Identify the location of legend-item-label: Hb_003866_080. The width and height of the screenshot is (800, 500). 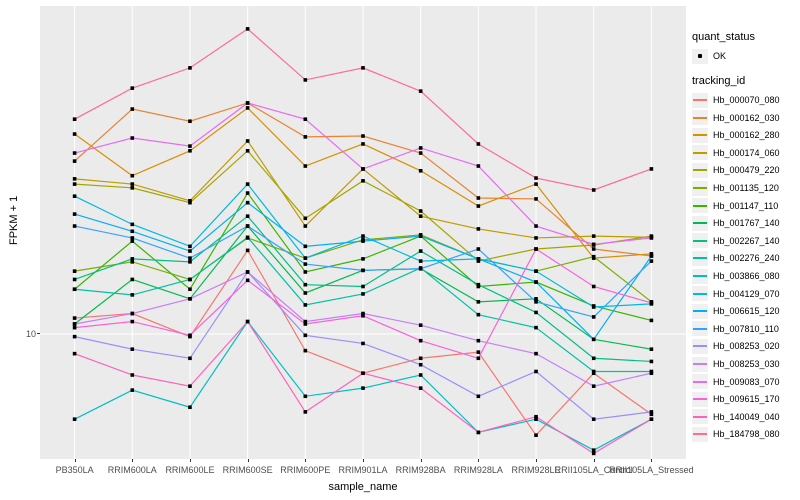
(746, 276).